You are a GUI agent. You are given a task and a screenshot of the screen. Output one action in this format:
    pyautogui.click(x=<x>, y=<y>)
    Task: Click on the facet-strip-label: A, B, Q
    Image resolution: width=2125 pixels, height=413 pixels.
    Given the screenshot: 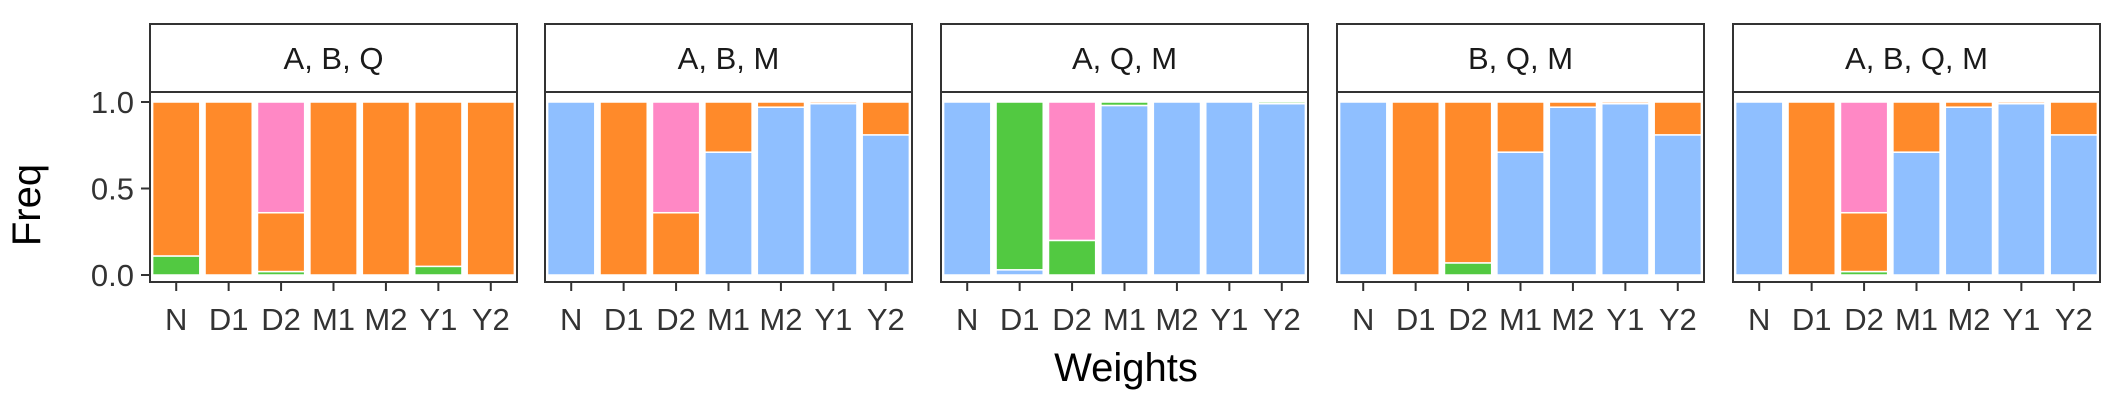 What is the action you would take?
    pyautogui.click(x=334, y=58)
    